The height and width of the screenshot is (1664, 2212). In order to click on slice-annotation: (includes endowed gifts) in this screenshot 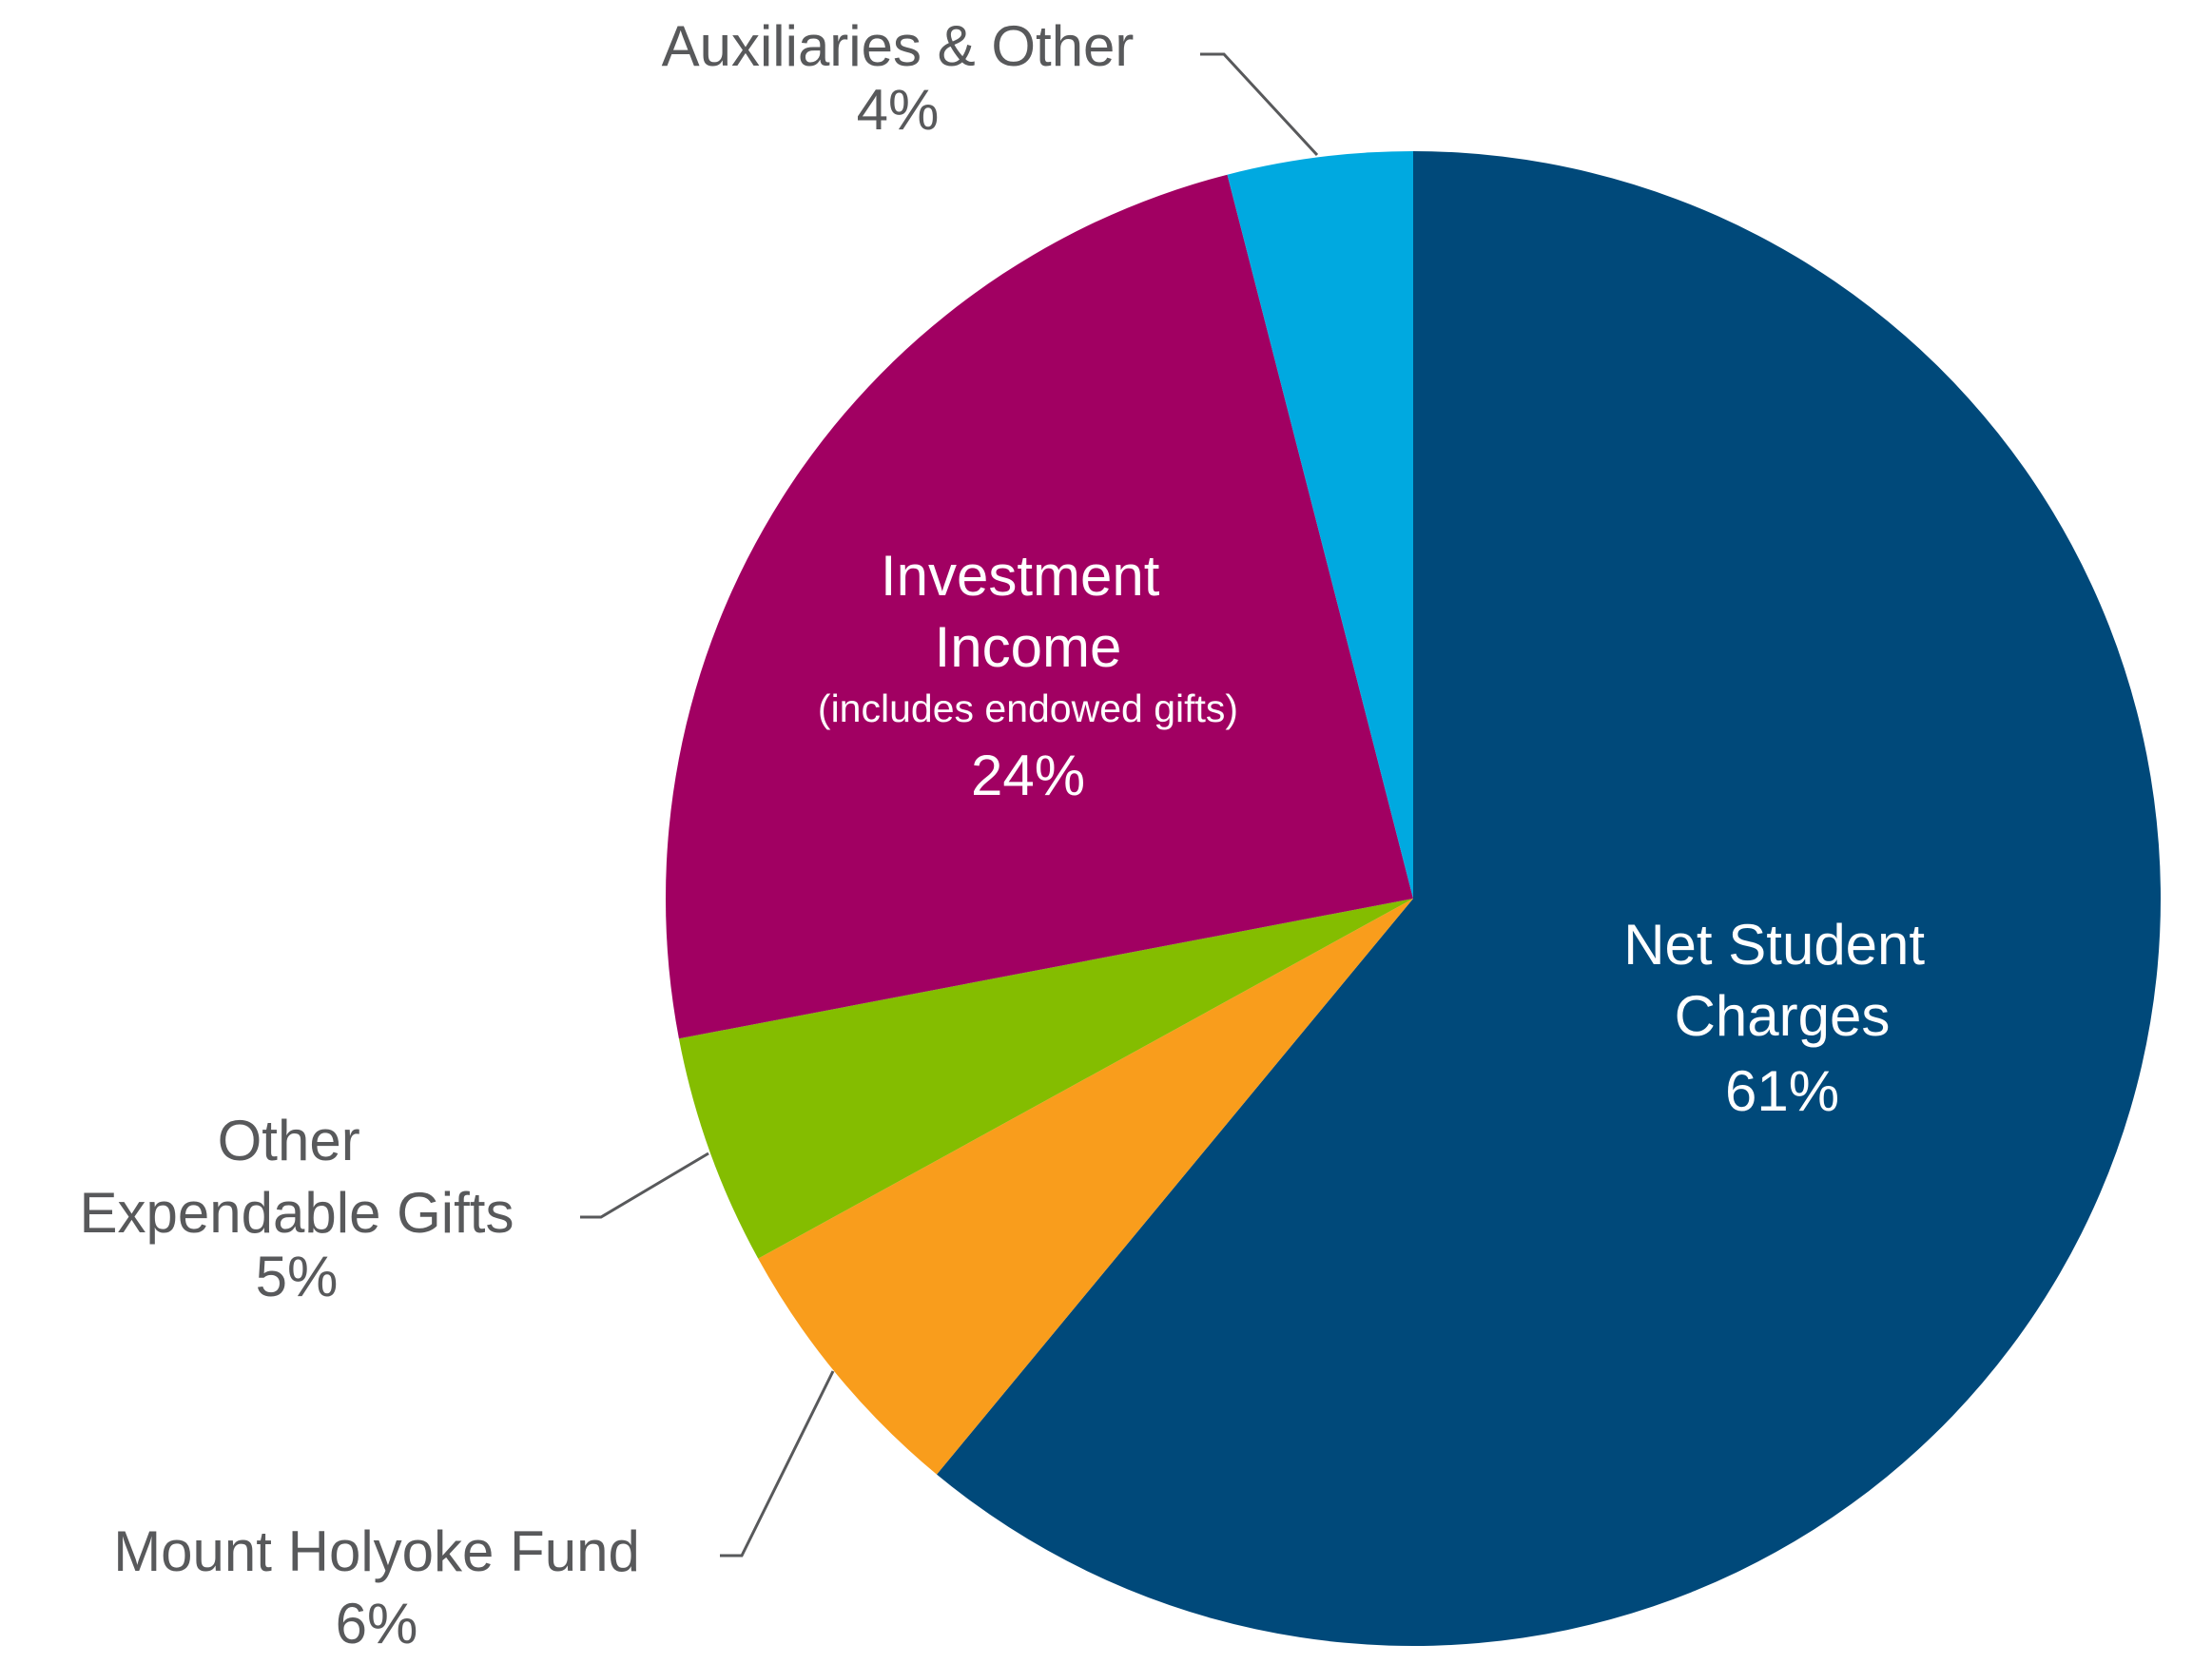, I will do `click(1028, 708)`.